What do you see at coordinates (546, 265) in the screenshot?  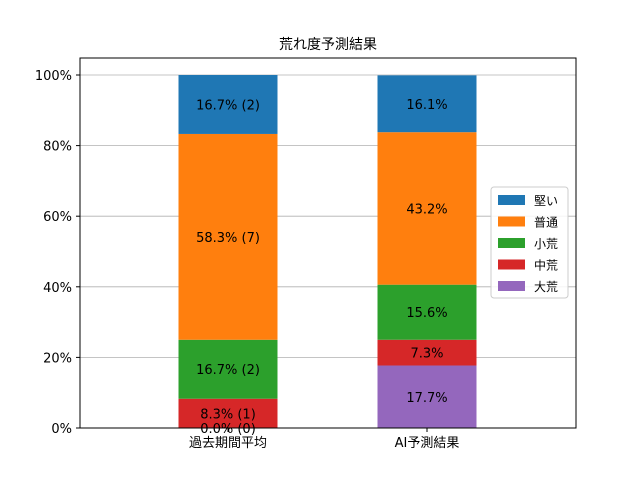 I see `legend-label: 中荒` at bounding box center [546, 265].